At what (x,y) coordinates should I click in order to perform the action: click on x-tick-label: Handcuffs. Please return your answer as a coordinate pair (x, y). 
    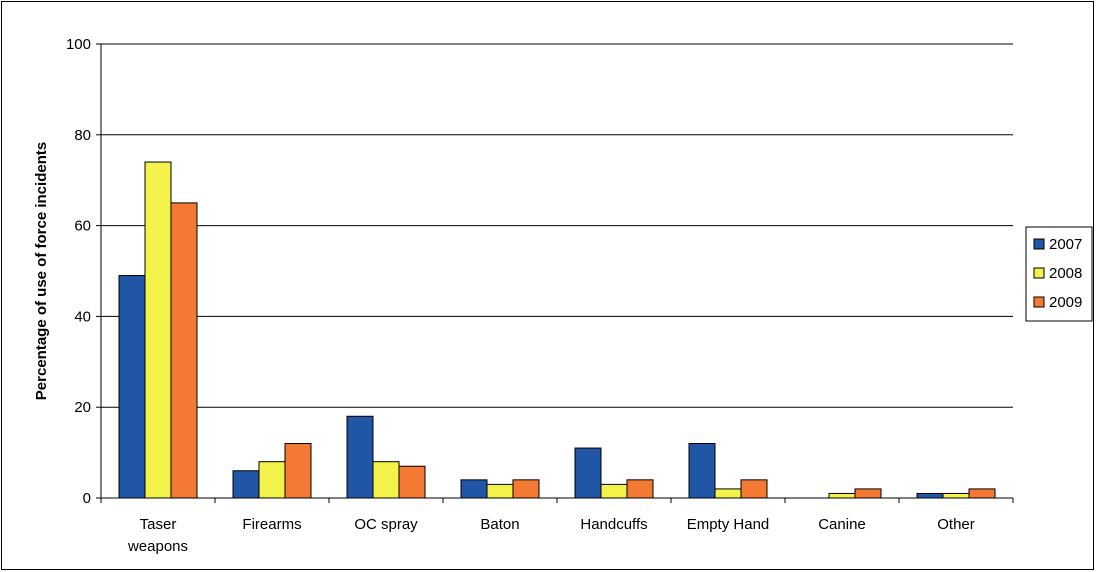
    Looking at the image, I should click on (613, 524).